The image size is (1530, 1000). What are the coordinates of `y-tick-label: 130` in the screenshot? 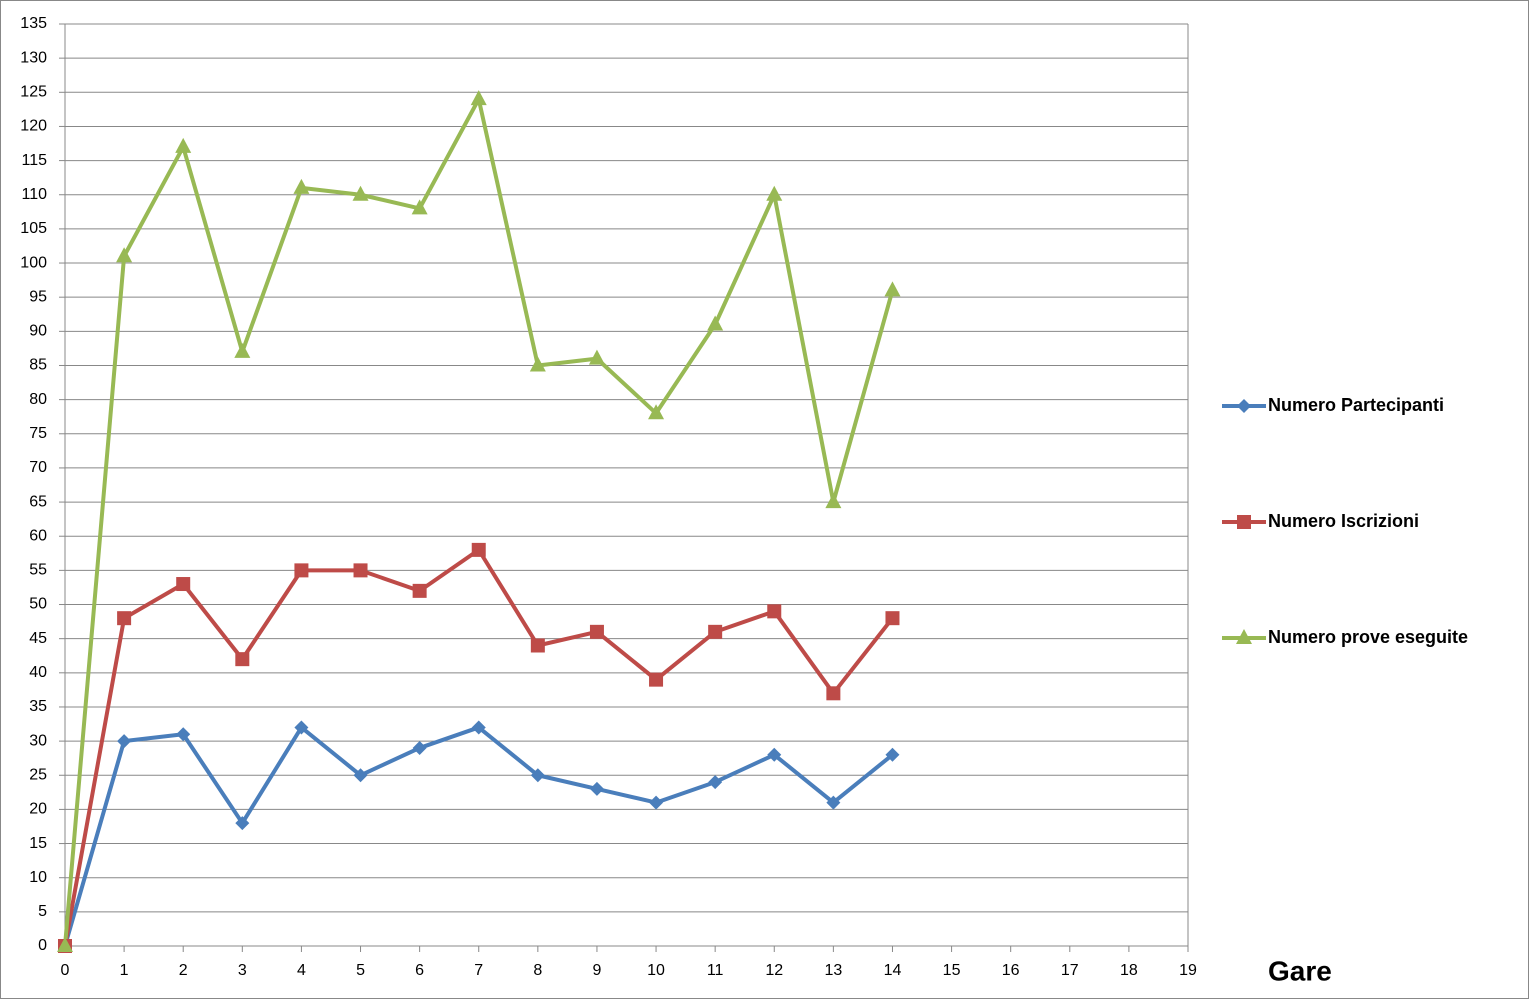 It's located at (33, 57).